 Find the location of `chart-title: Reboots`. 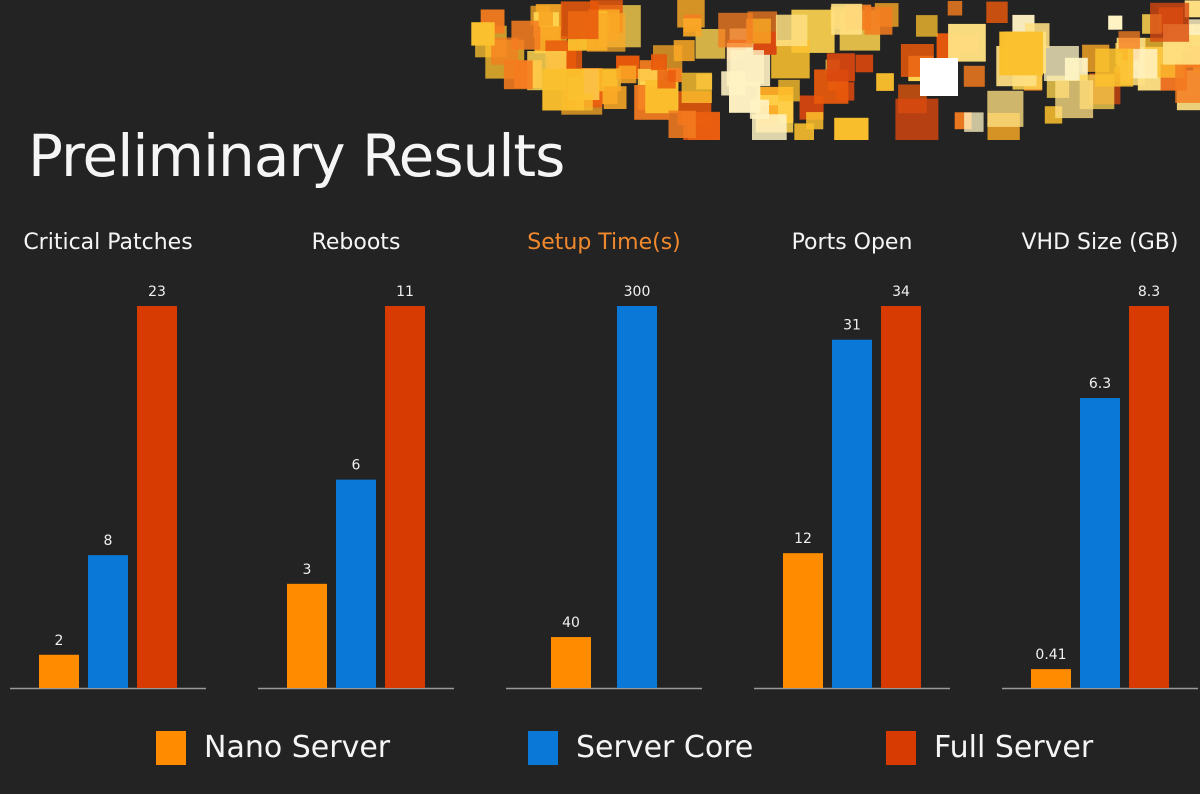

chart-title: Reboots is located at coordinates (356, 242).